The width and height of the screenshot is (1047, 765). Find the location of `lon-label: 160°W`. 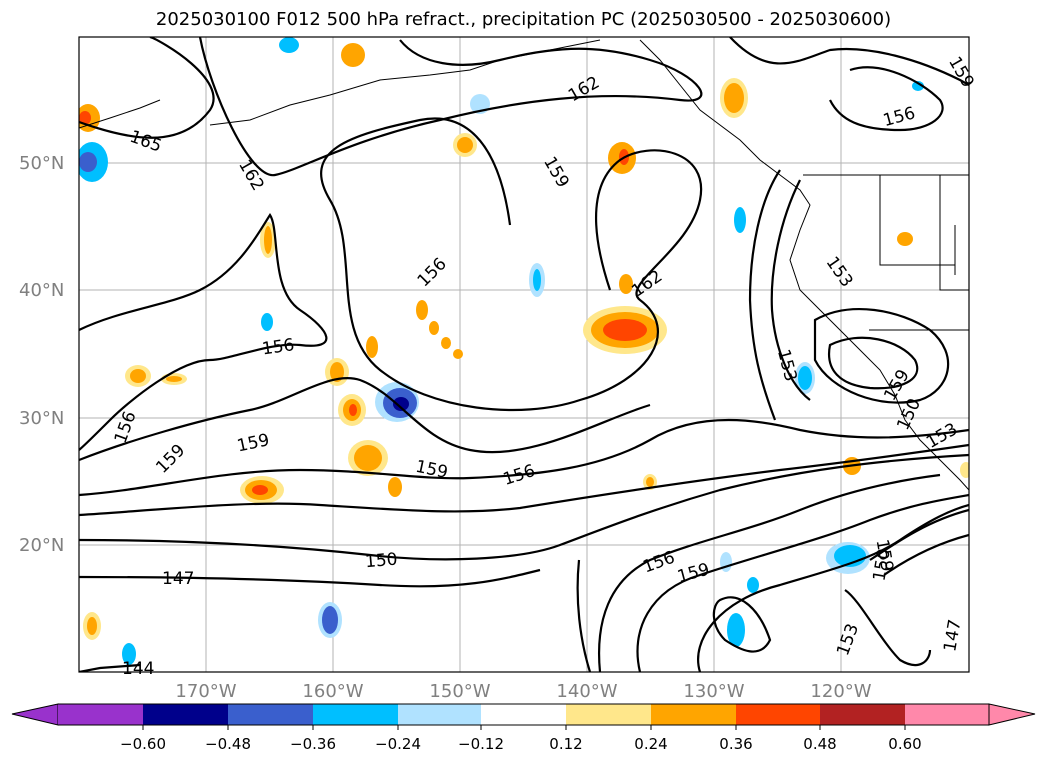

lon-label: 160°W is located at coordinates (332, 691).